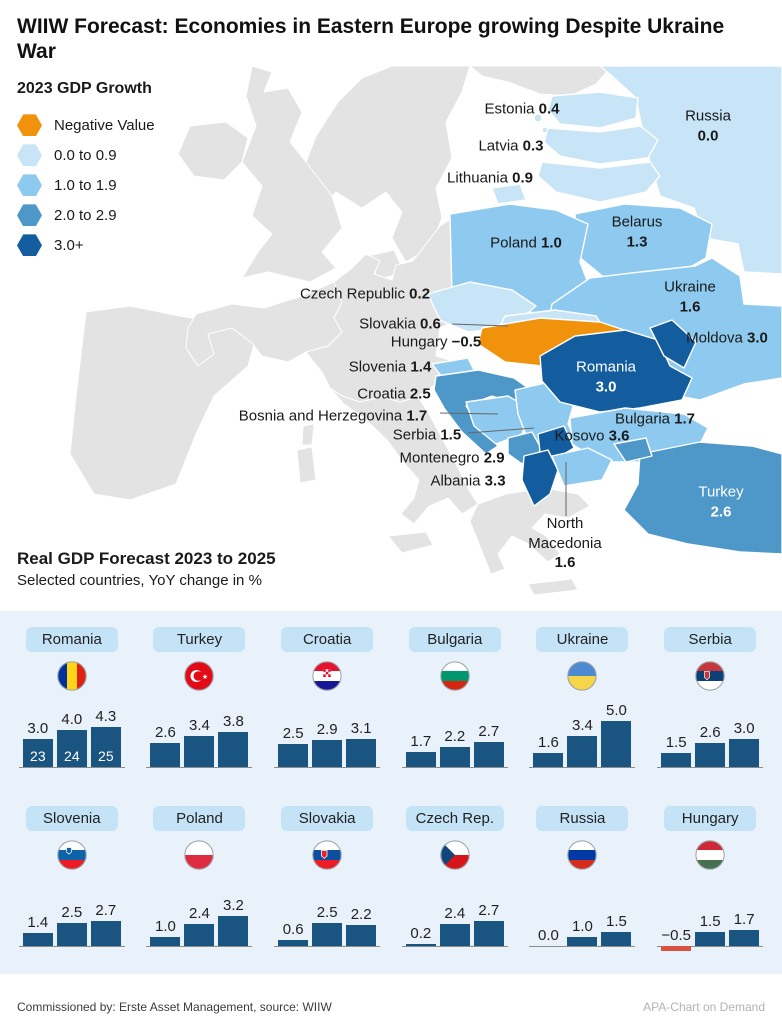 This screenshot has width=782, height=1024. I want to click on bar-column: 3.4, so click(582, 734).